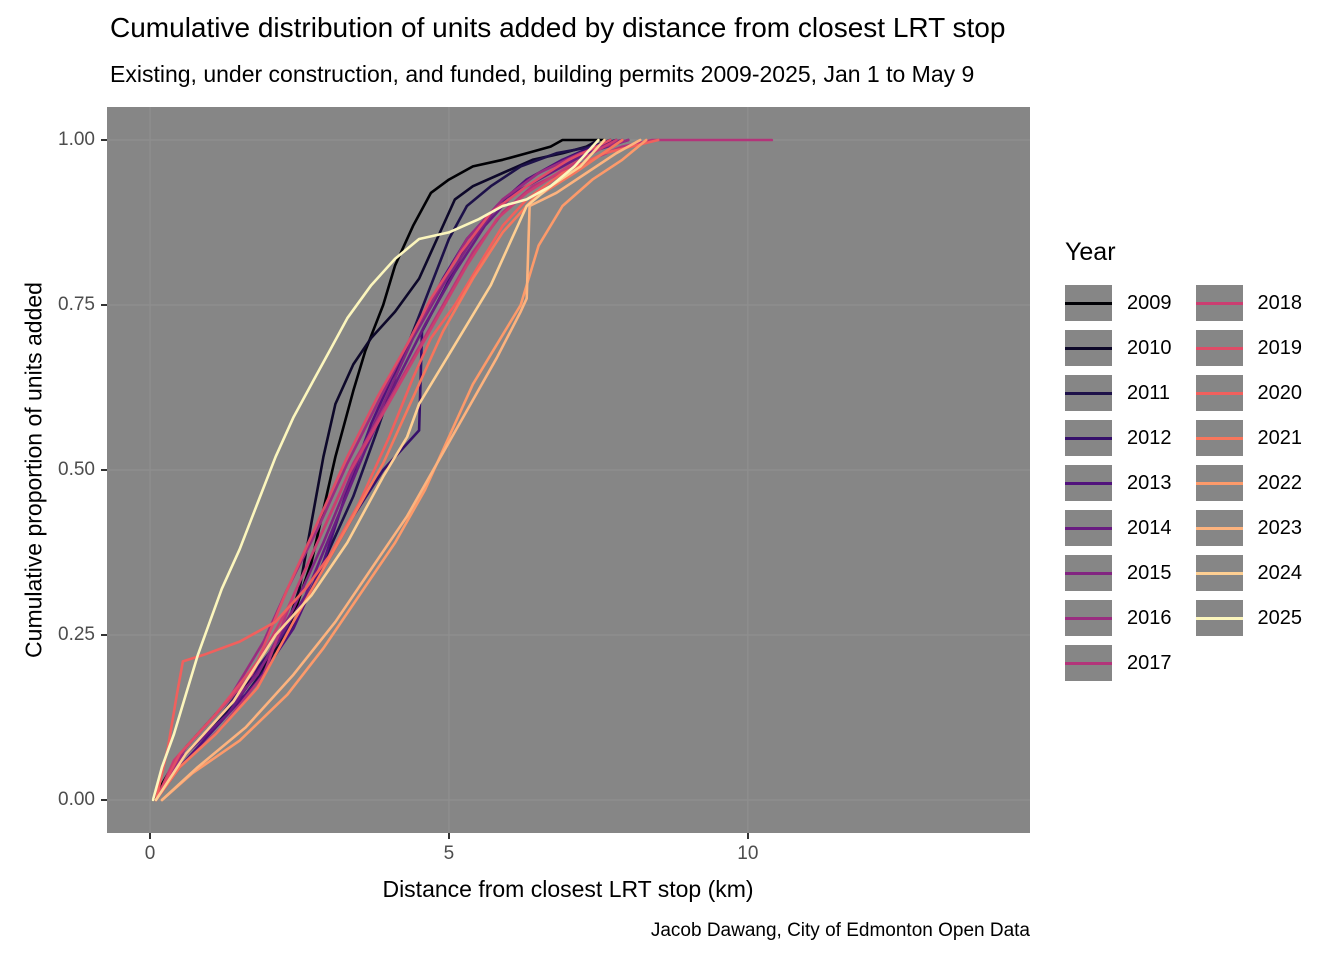 The image size is (1344, 960). I want to click on legend-item-2021: 2021, so click(1249, 438).